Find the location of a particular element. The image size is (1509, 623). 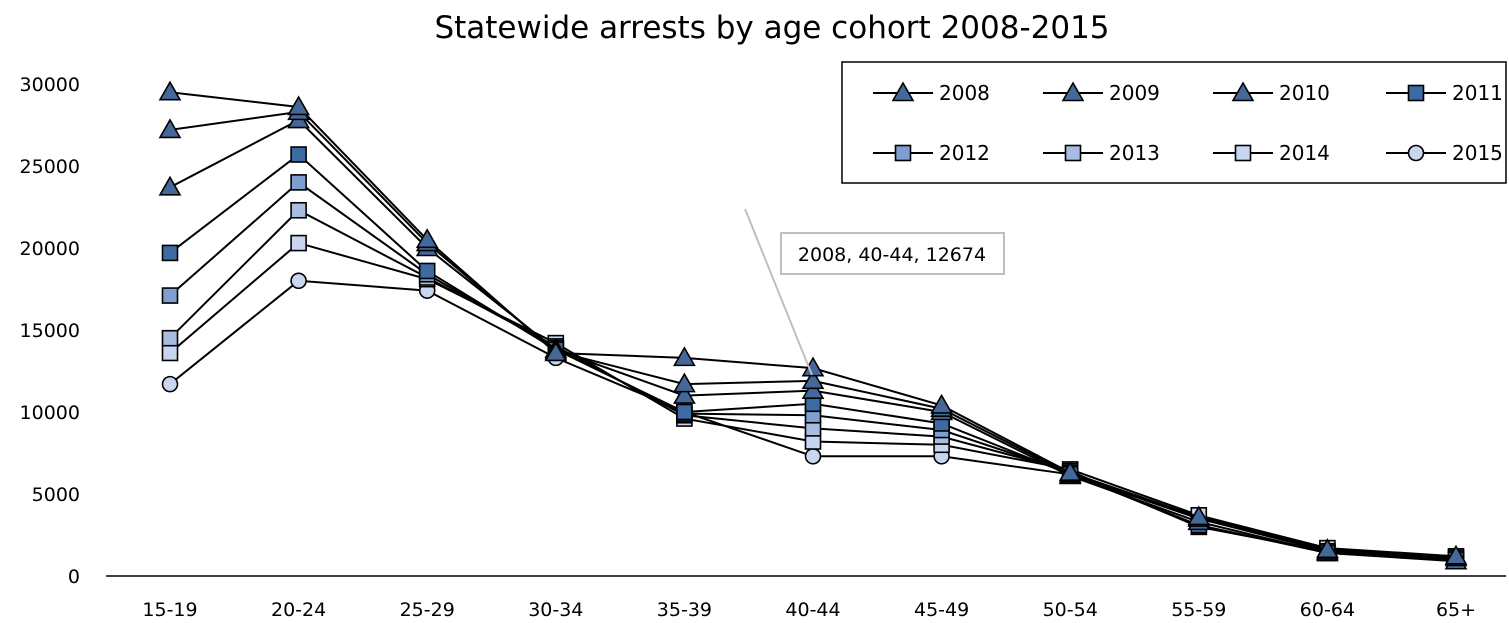

y-axis: 0 5000 10000 15000 20000 25000 30000 is located at coordinates (50, 331).